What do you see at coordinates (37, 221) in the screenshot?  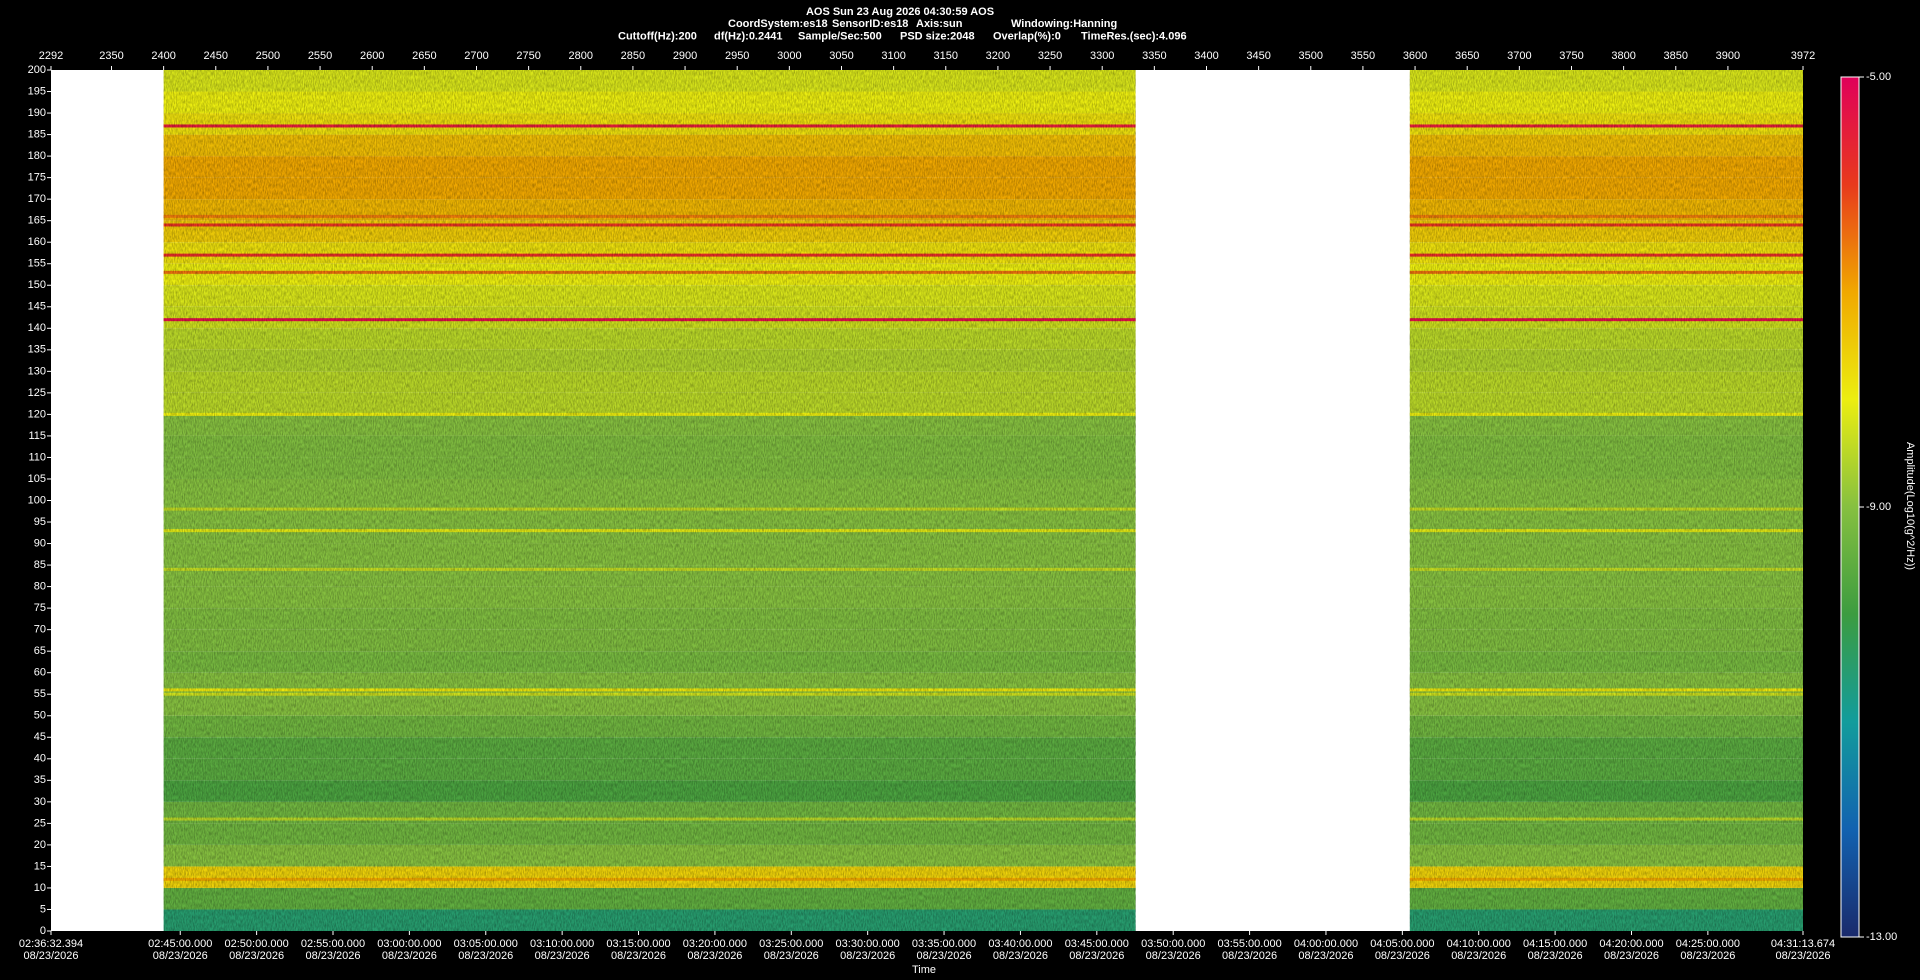 I see `y-tick-label: 165` at bounding box center [37, 221].